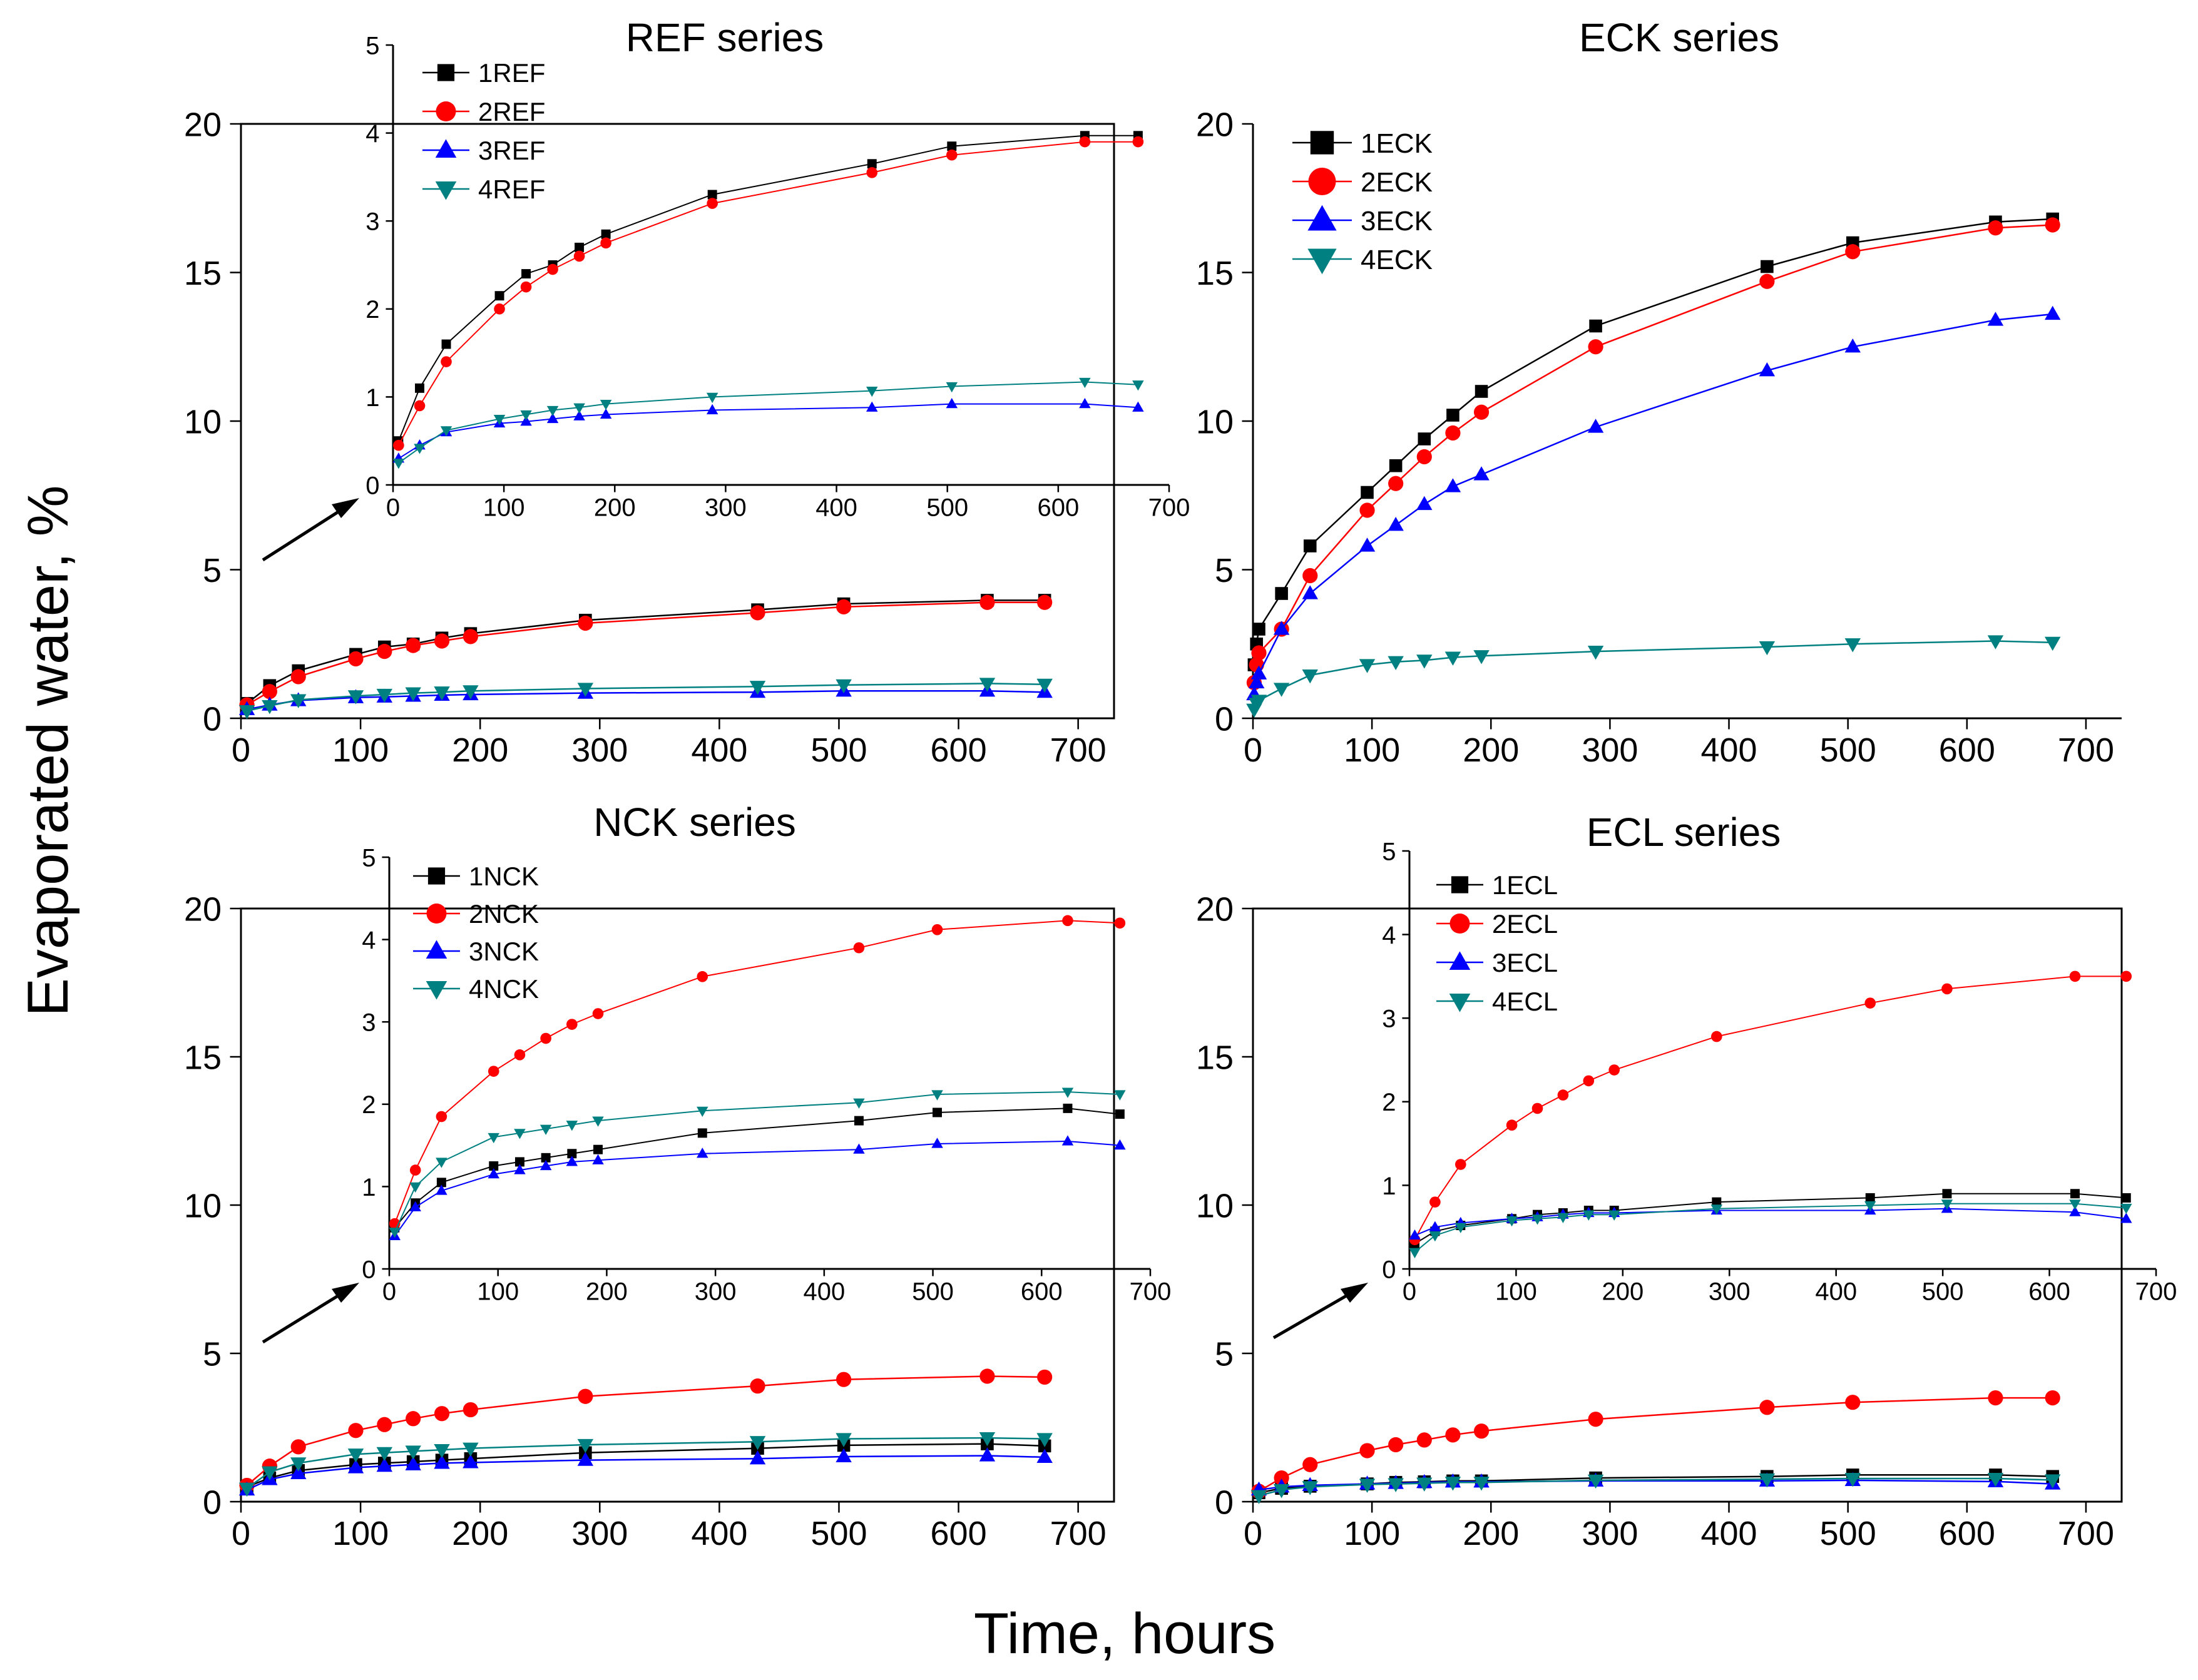  Describe the element at coordinates (1525, 885) in the screenshot. I see `legend-label: 1ECL` at that location.